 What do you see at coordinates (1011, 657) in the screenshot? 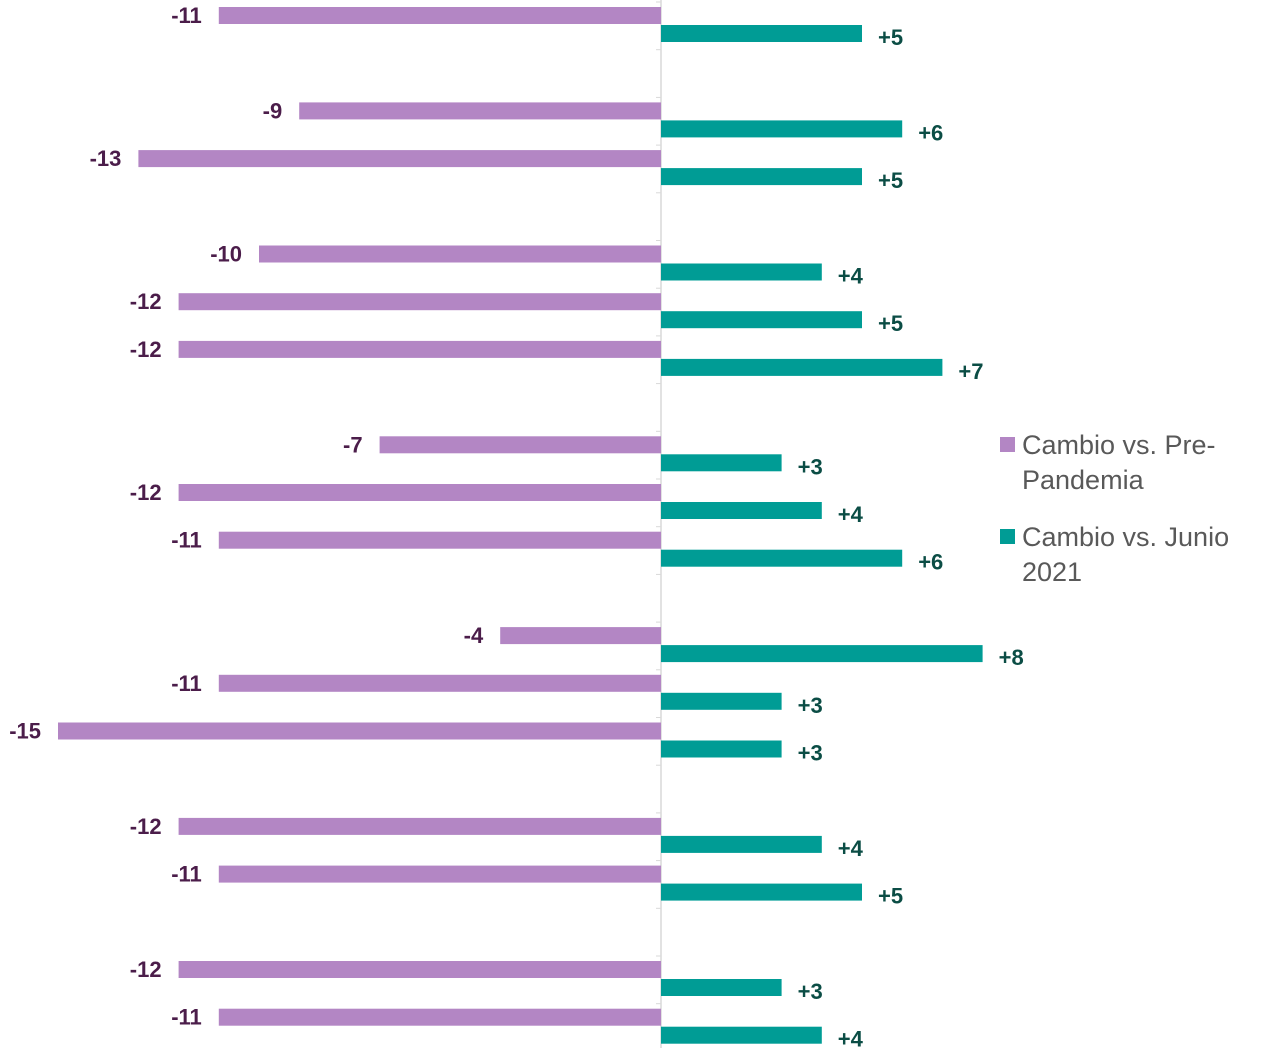
I see `data-label-junio-2021: +8` at bounding box center [1011, 657].